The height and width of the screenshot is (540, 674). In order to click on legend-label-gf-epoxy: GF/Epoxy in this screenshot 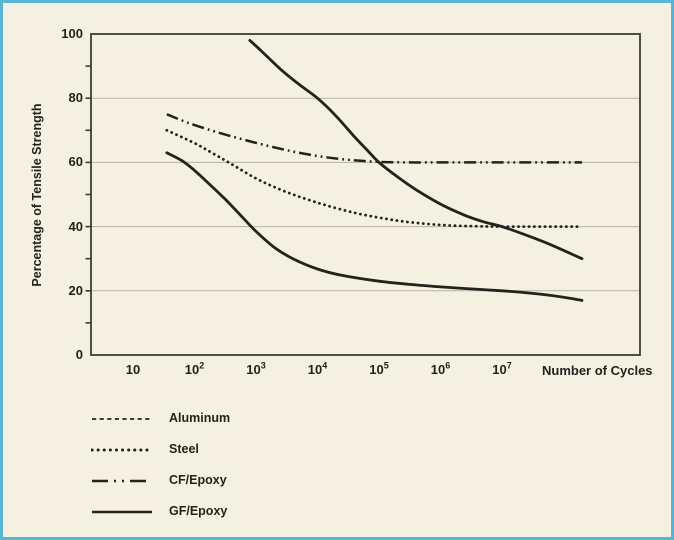, I will do `click(198, 511)`.